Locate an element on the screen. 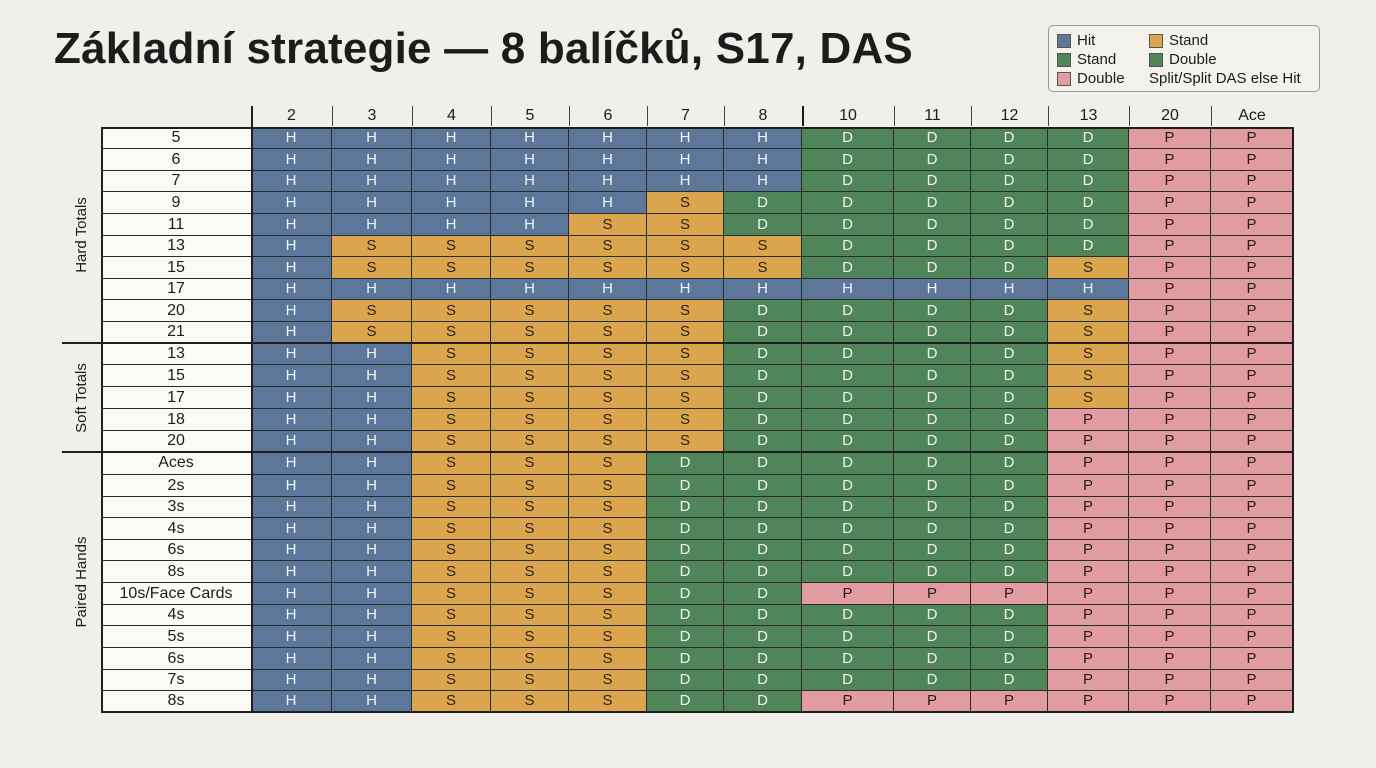 The width and height of the screenshot is (1376, 768). row-label: 7s is located at coordinates (176, 680).